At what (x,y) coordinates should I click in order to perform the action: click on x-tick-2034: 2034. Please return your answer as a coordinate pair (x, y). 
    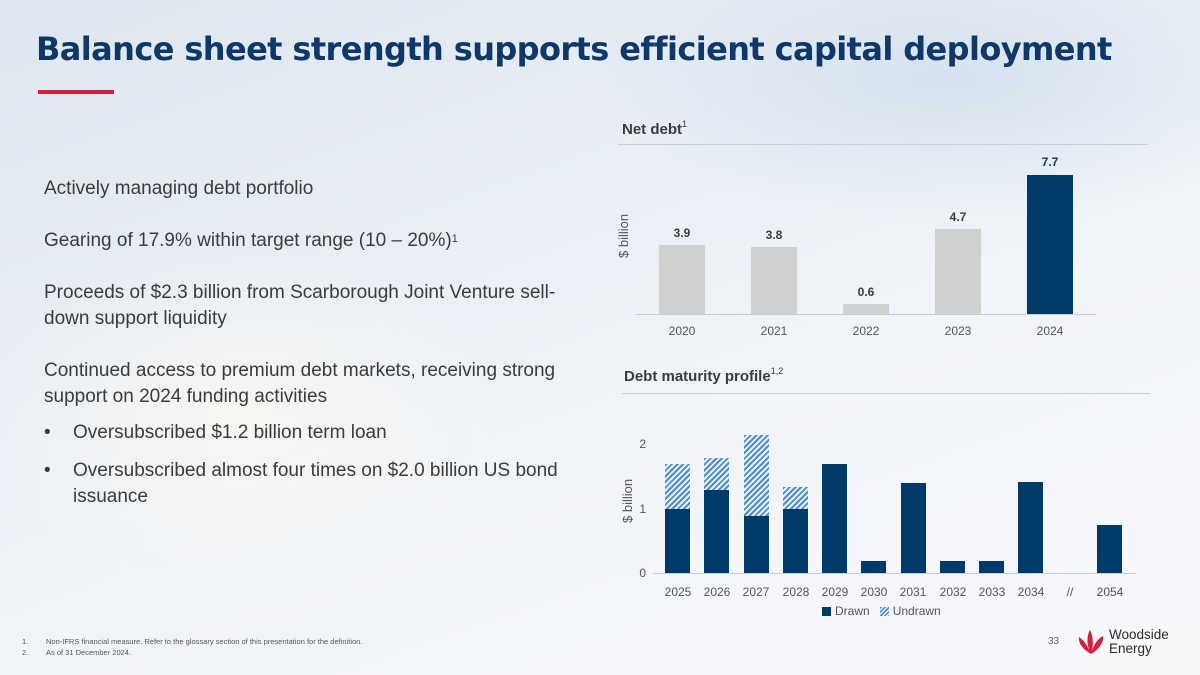
    Looking at the image, I should click on (1031, 592).